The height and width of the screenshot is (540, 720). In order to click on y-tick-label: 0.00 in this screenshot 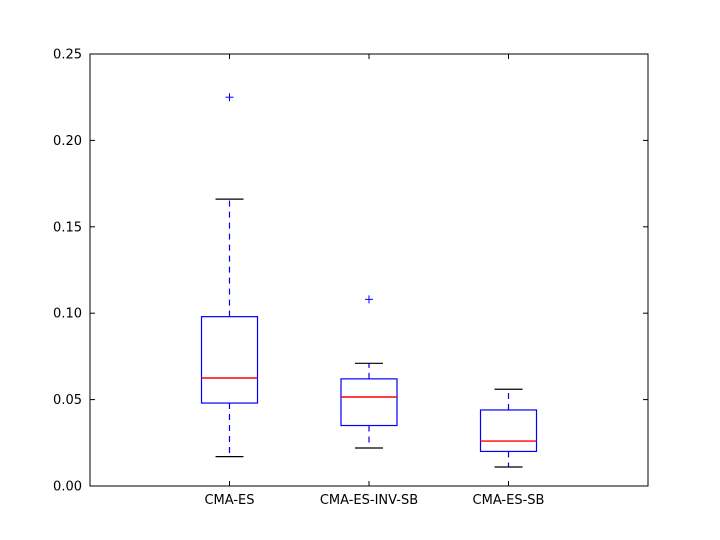, I will do `click(67, 487)`.